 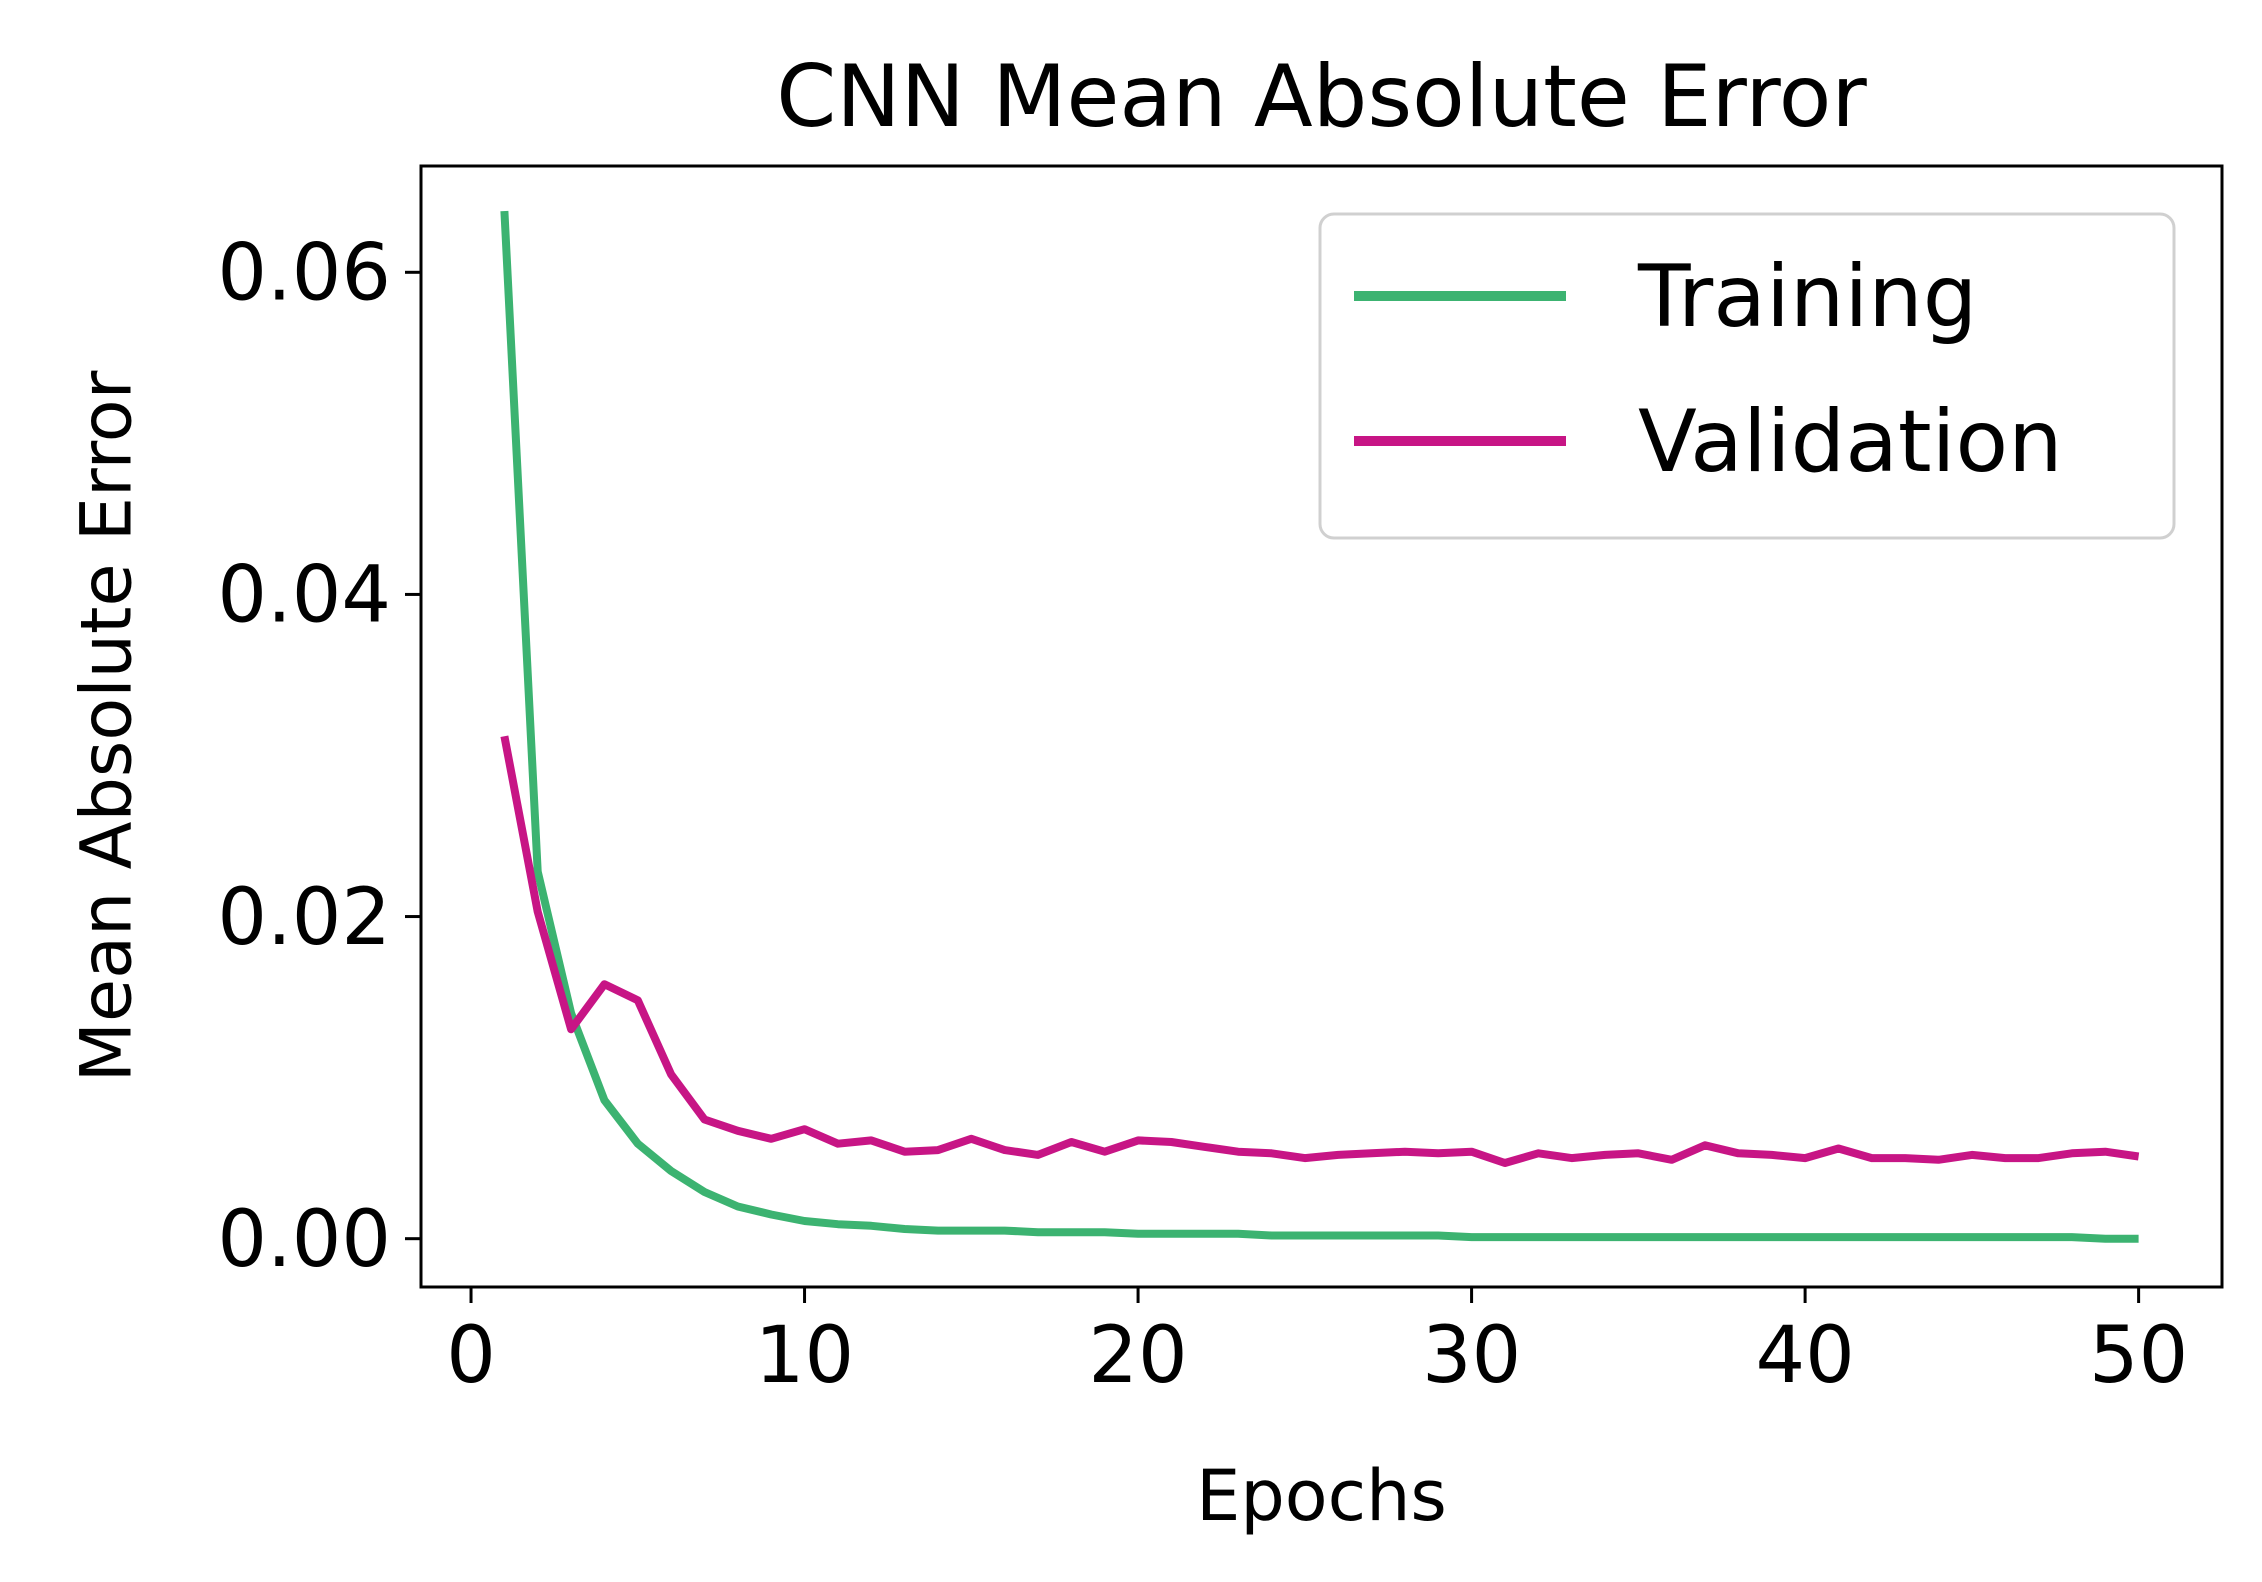 What do you see at coordinates (304, 918) in the screenshot?
I see `y-tick-label: 0.02` at bounding box center [304, 918].